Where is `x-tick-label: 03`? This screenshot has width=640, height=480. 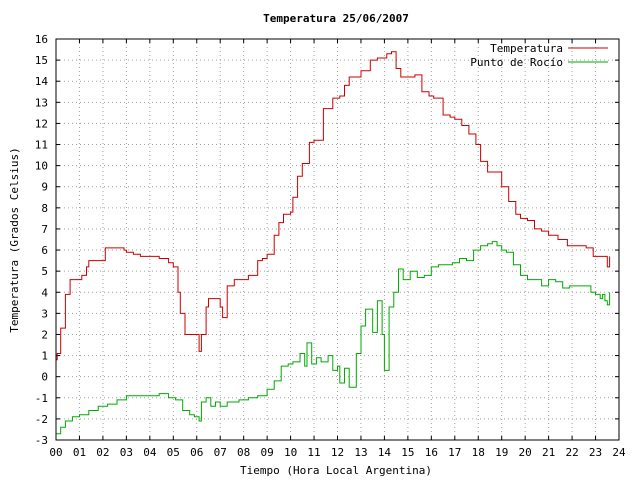
x-tick-label: 03 is located at coordinates (126, 452).